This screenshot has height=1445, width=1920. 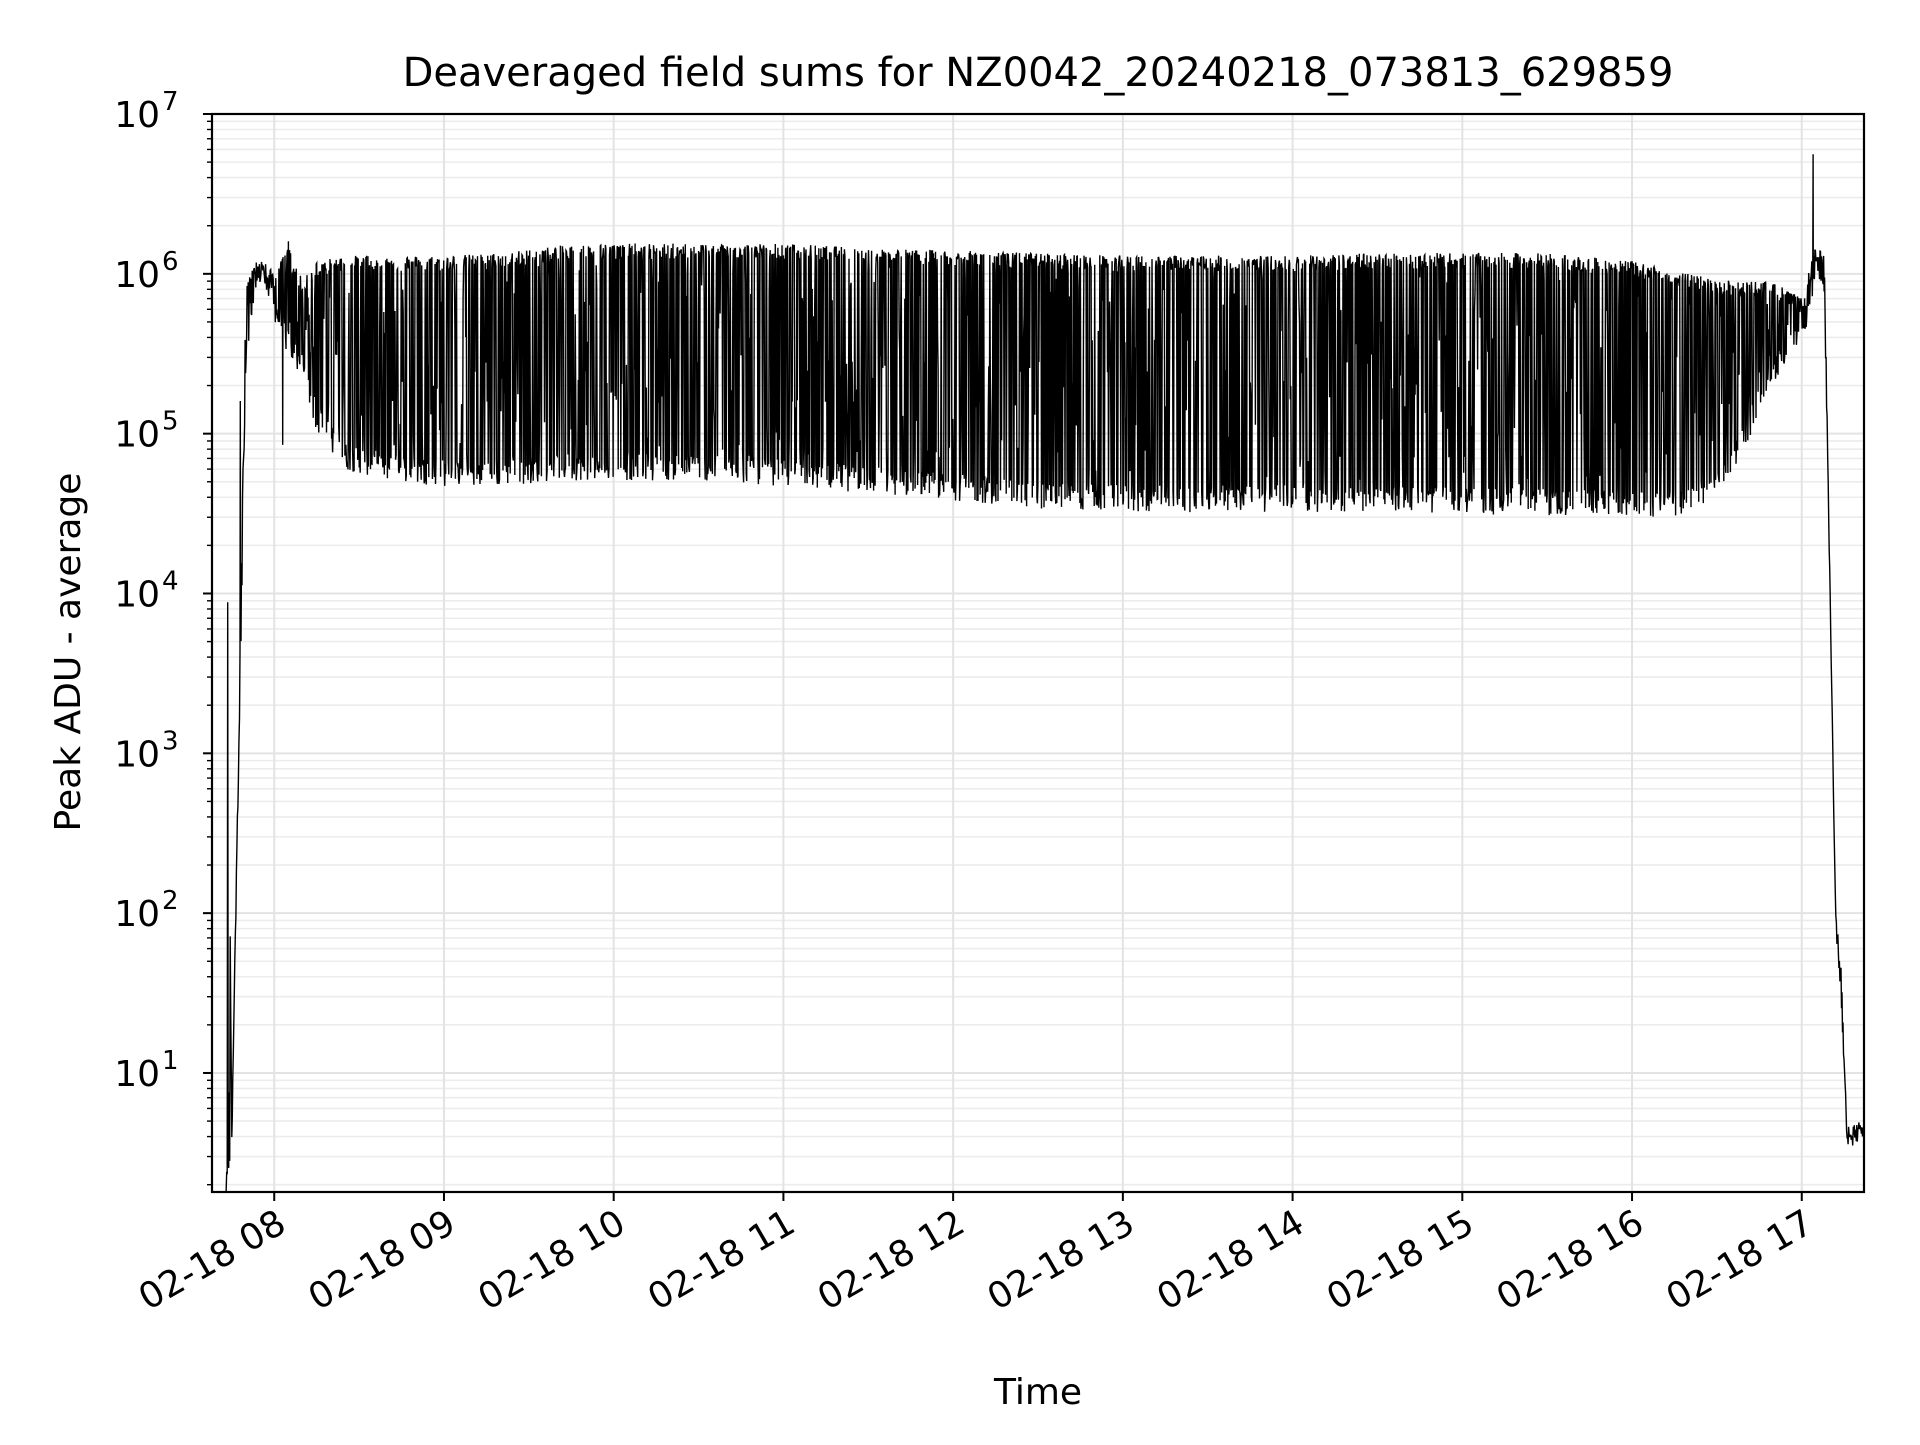 I want to click on y-tick-label-exponent: 3, so click(x=170, y=741).